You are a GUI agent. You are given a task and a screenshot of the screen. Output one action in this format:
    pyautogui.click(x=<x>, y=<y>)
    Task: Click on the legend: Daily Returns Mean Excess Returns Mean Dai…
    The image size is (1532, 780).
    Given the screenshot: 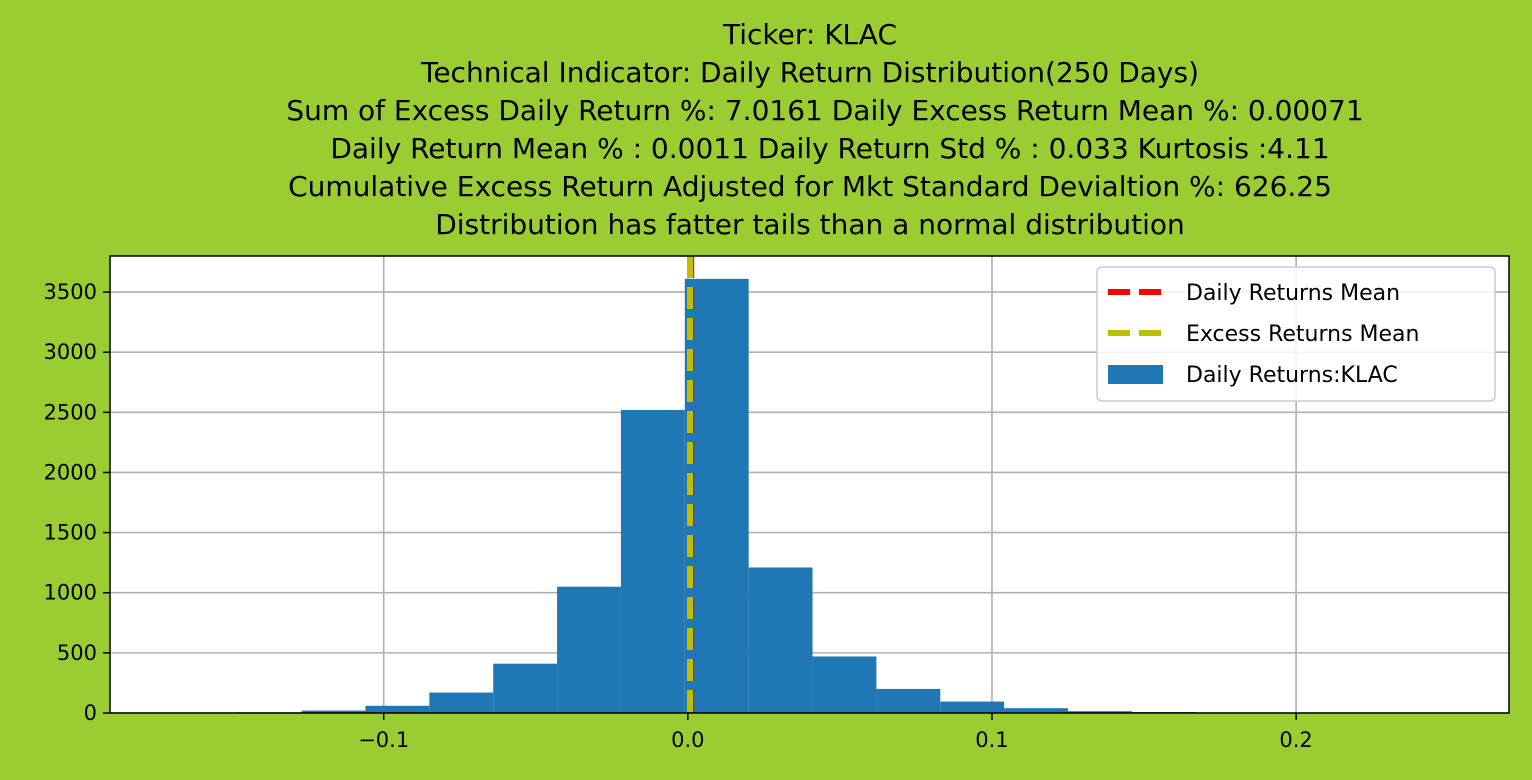 What is the action you would take?
    pyautogui.click(x=1296, y=334)
    